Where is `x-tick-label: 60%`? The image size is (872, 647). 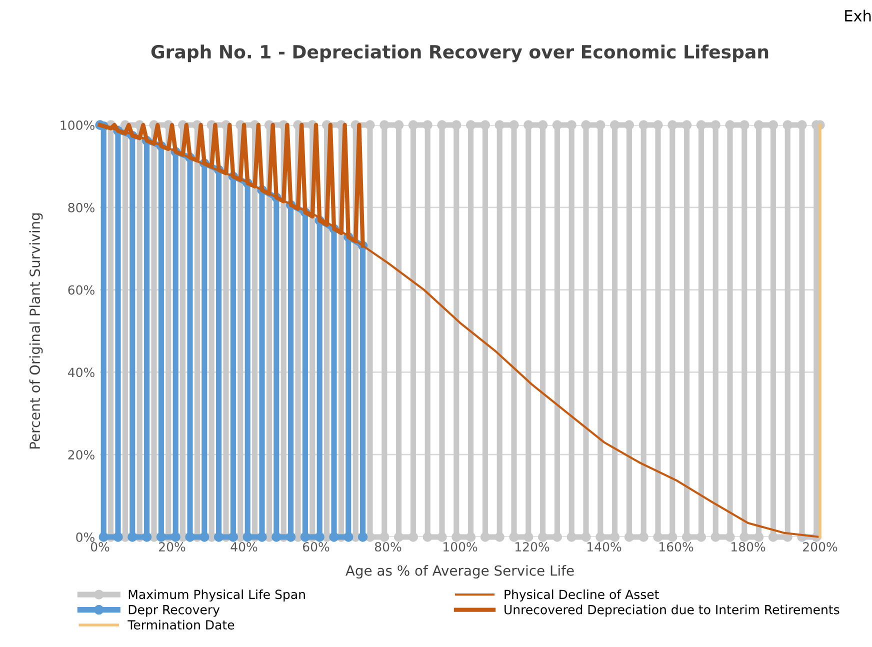 x-tick-label: 60% is located at coordinates (316, 547).